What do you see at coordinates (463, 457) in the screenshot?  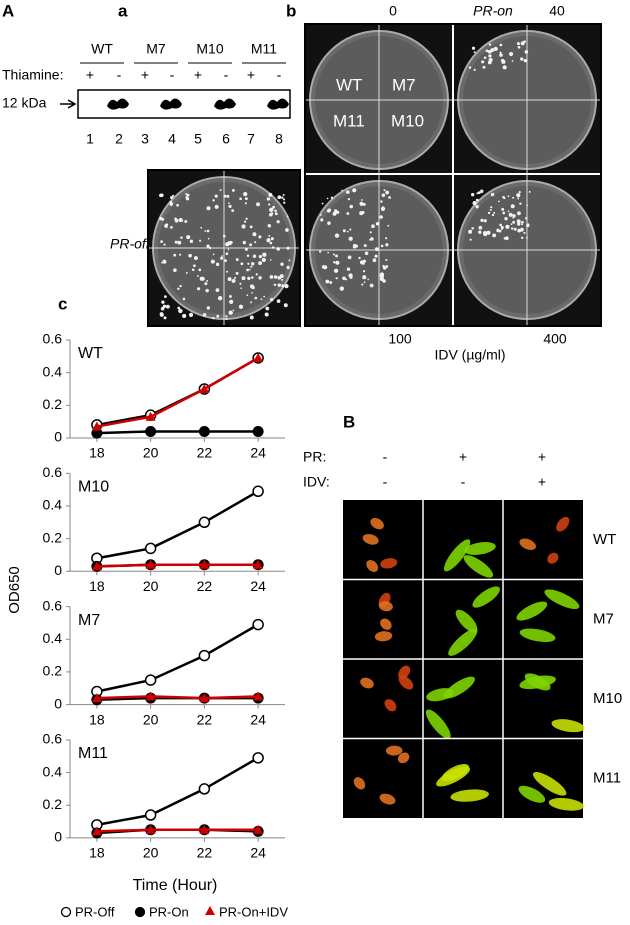 I see `pr-sign: +` at bounding box center [463, 457].